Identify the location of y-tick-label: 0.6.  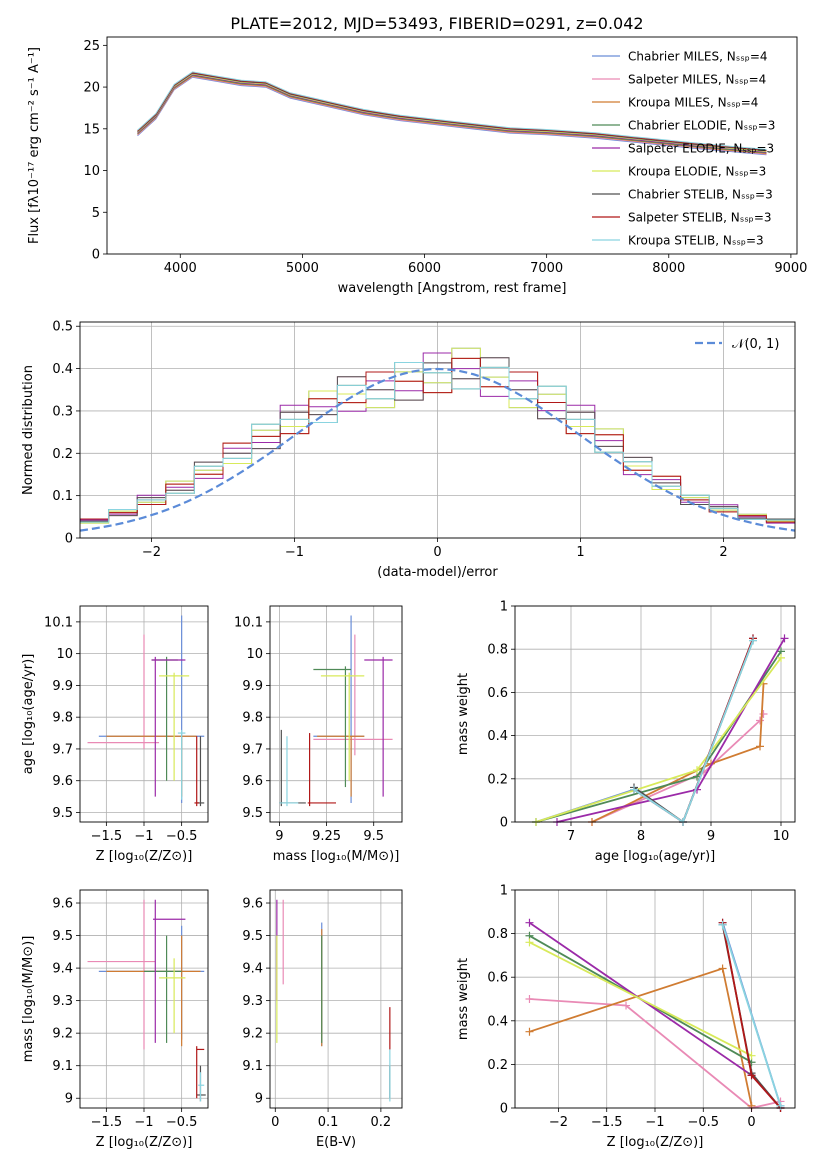
(497, 693).